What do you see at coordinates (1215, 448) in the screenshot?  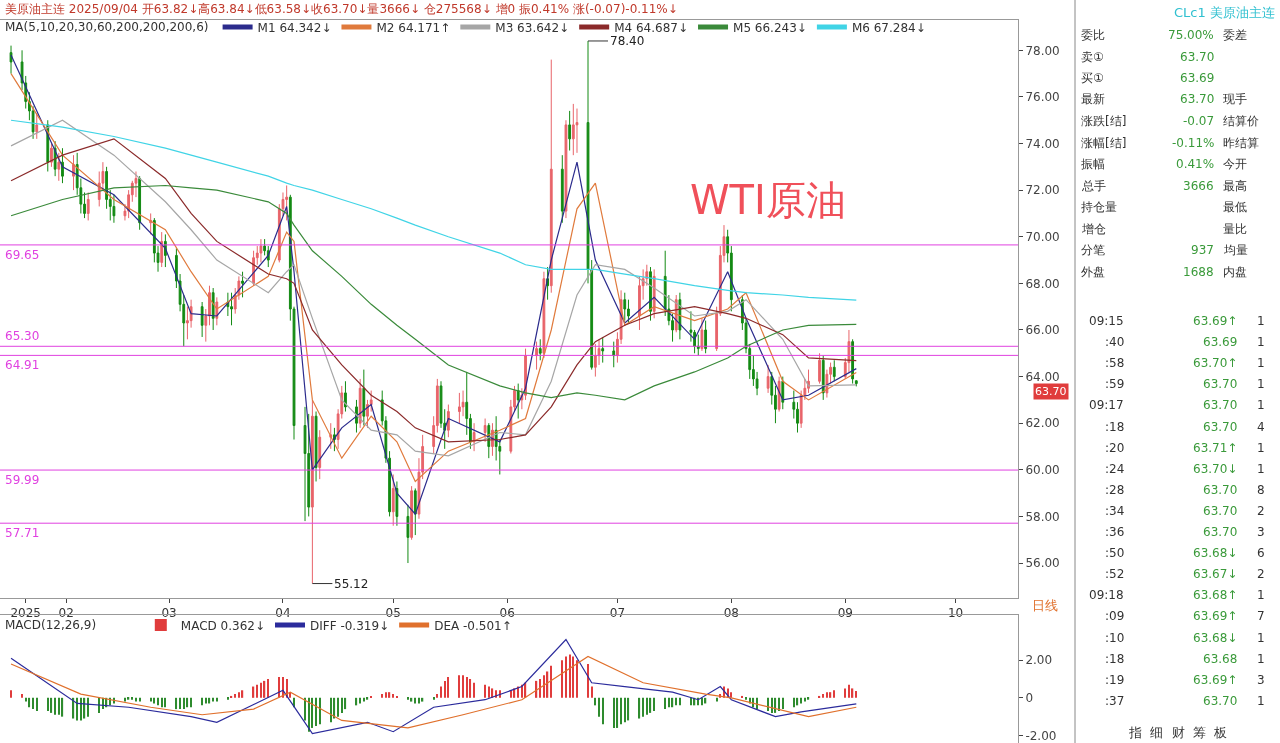 I see `text: 63.71↑` at bounding box center [1215, 448].